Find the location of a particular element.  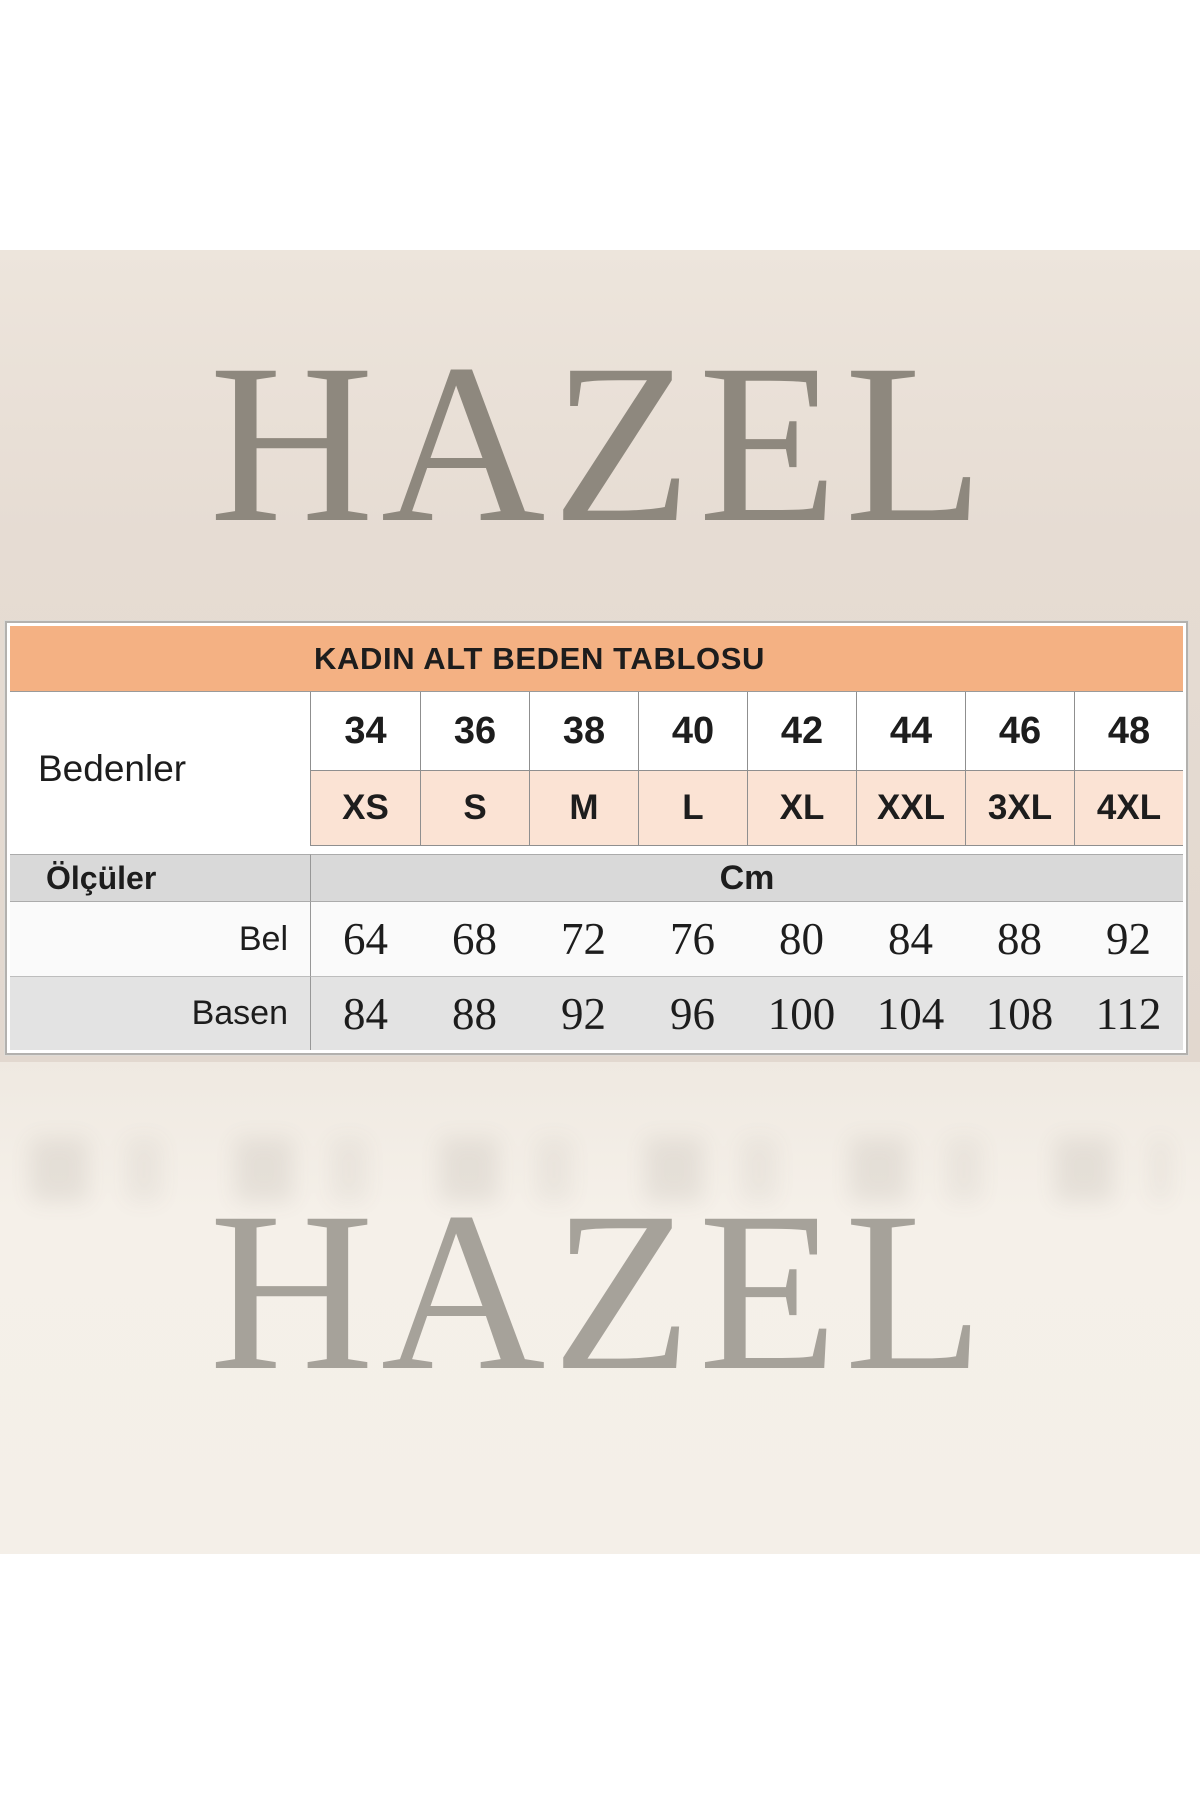

size-eu-cell: 46 is located at coordinates (1019, 731).